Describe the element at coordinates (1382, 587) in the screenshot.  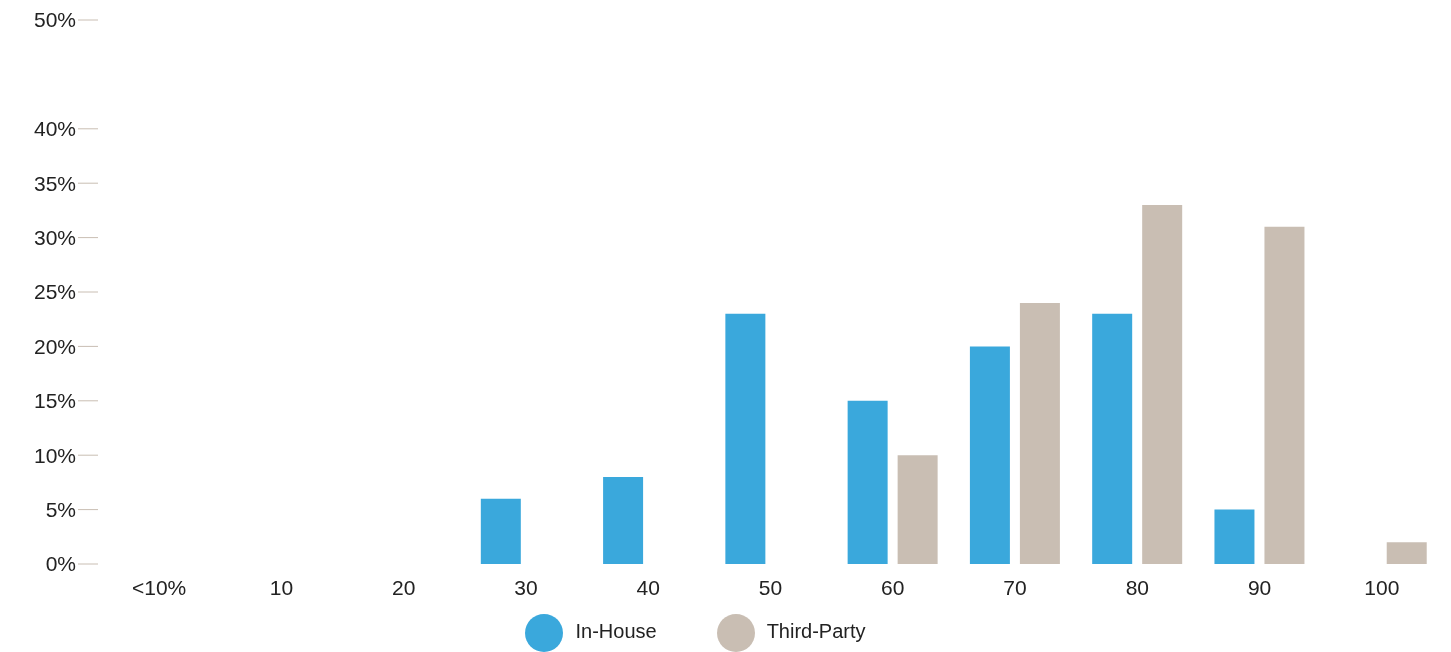
I see `x-tick-label: 100` at that location.